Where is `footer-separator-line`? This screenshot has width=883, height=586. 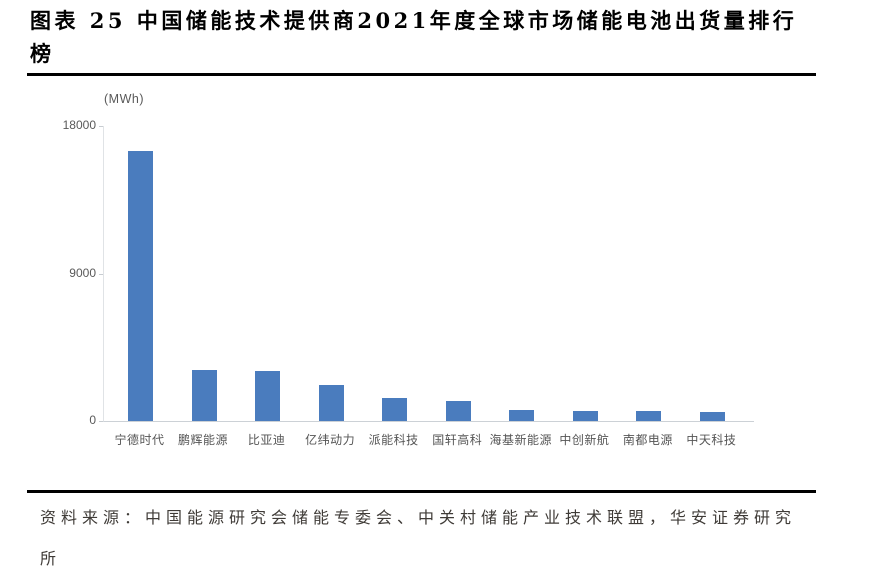
footer-separator-line is located at coordinates (421, 491).